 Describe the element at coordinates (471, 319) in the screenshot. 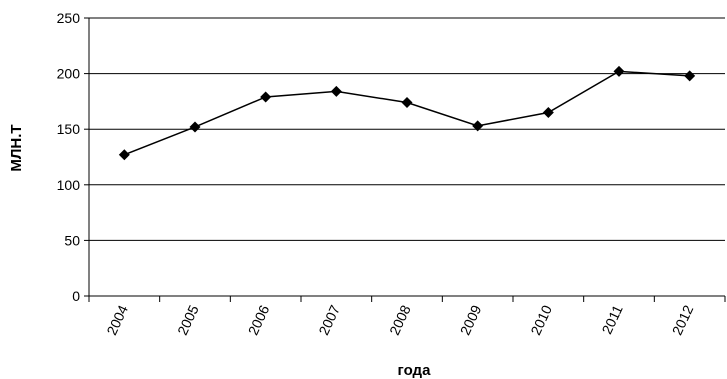

I see `x-tick-label: 2009` at that location.